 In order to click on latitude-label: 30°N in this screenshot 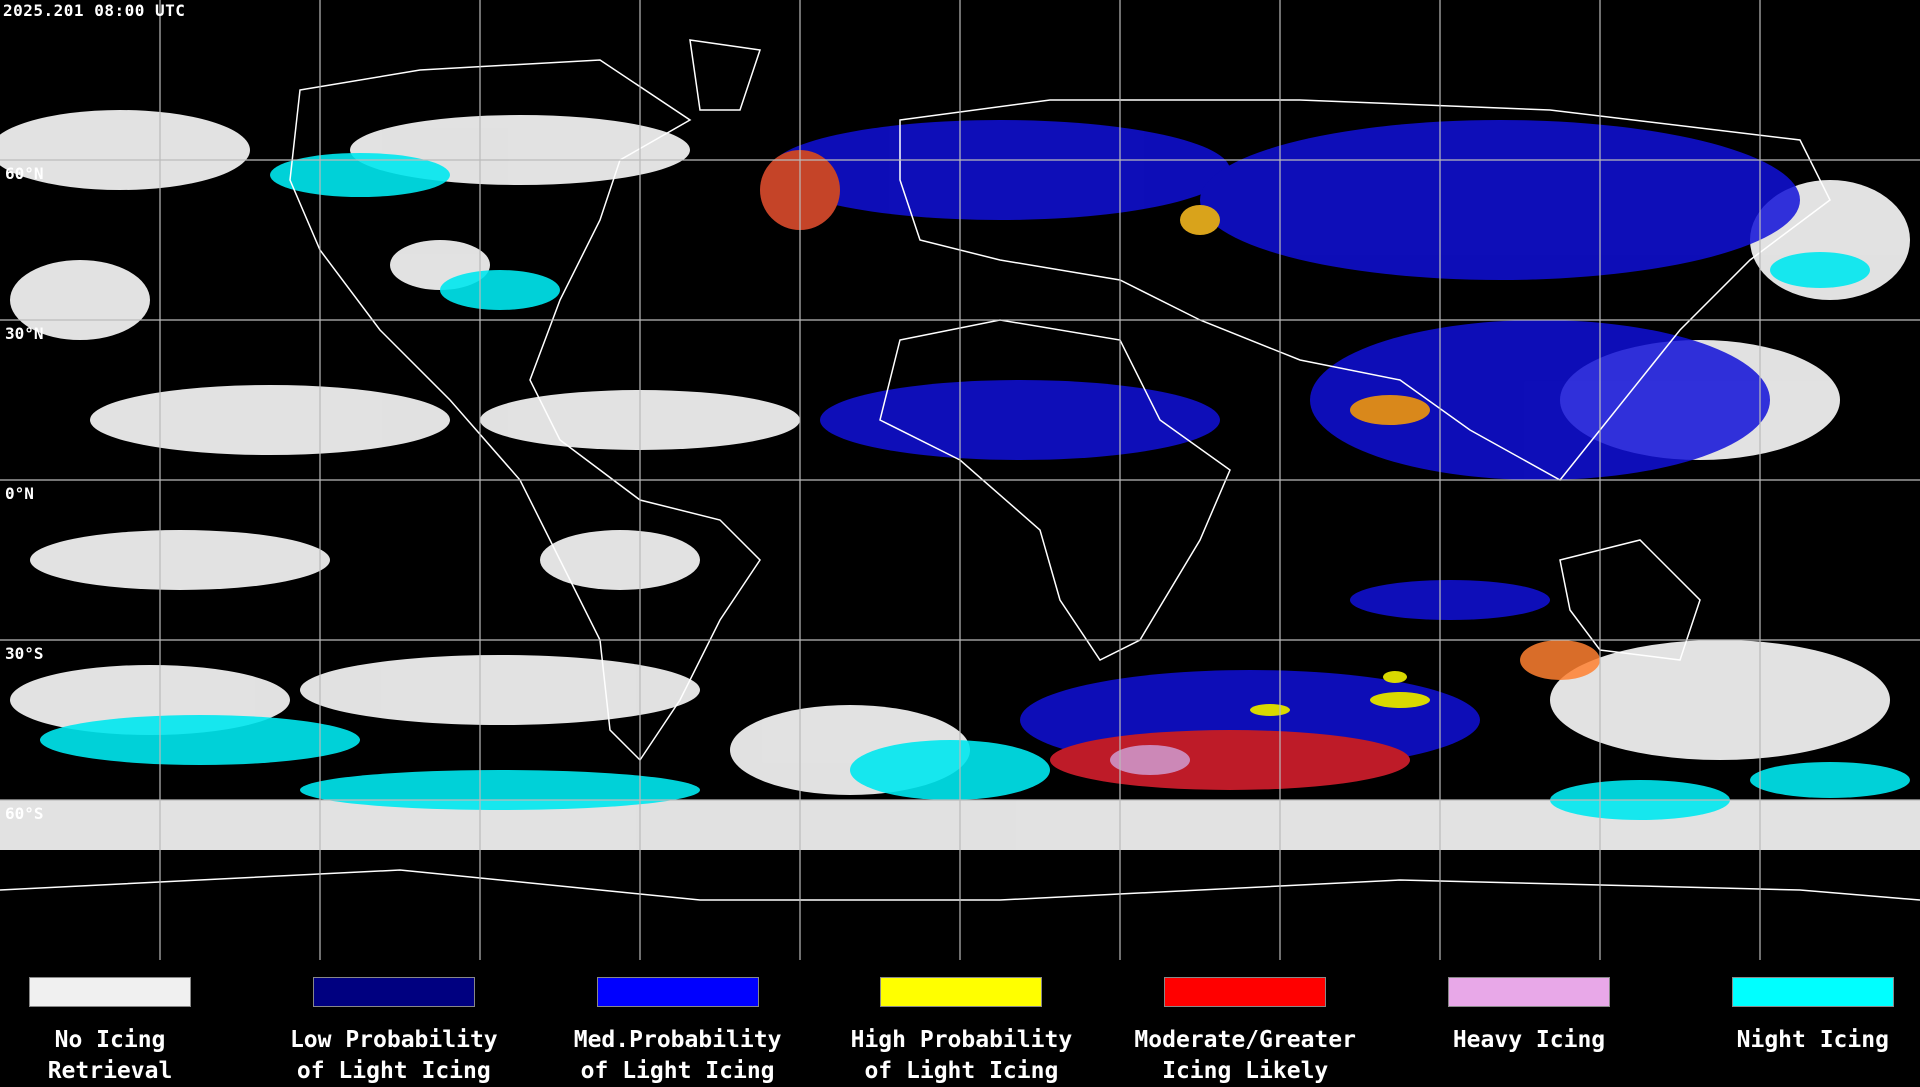, I will do `click(24, 333)`.